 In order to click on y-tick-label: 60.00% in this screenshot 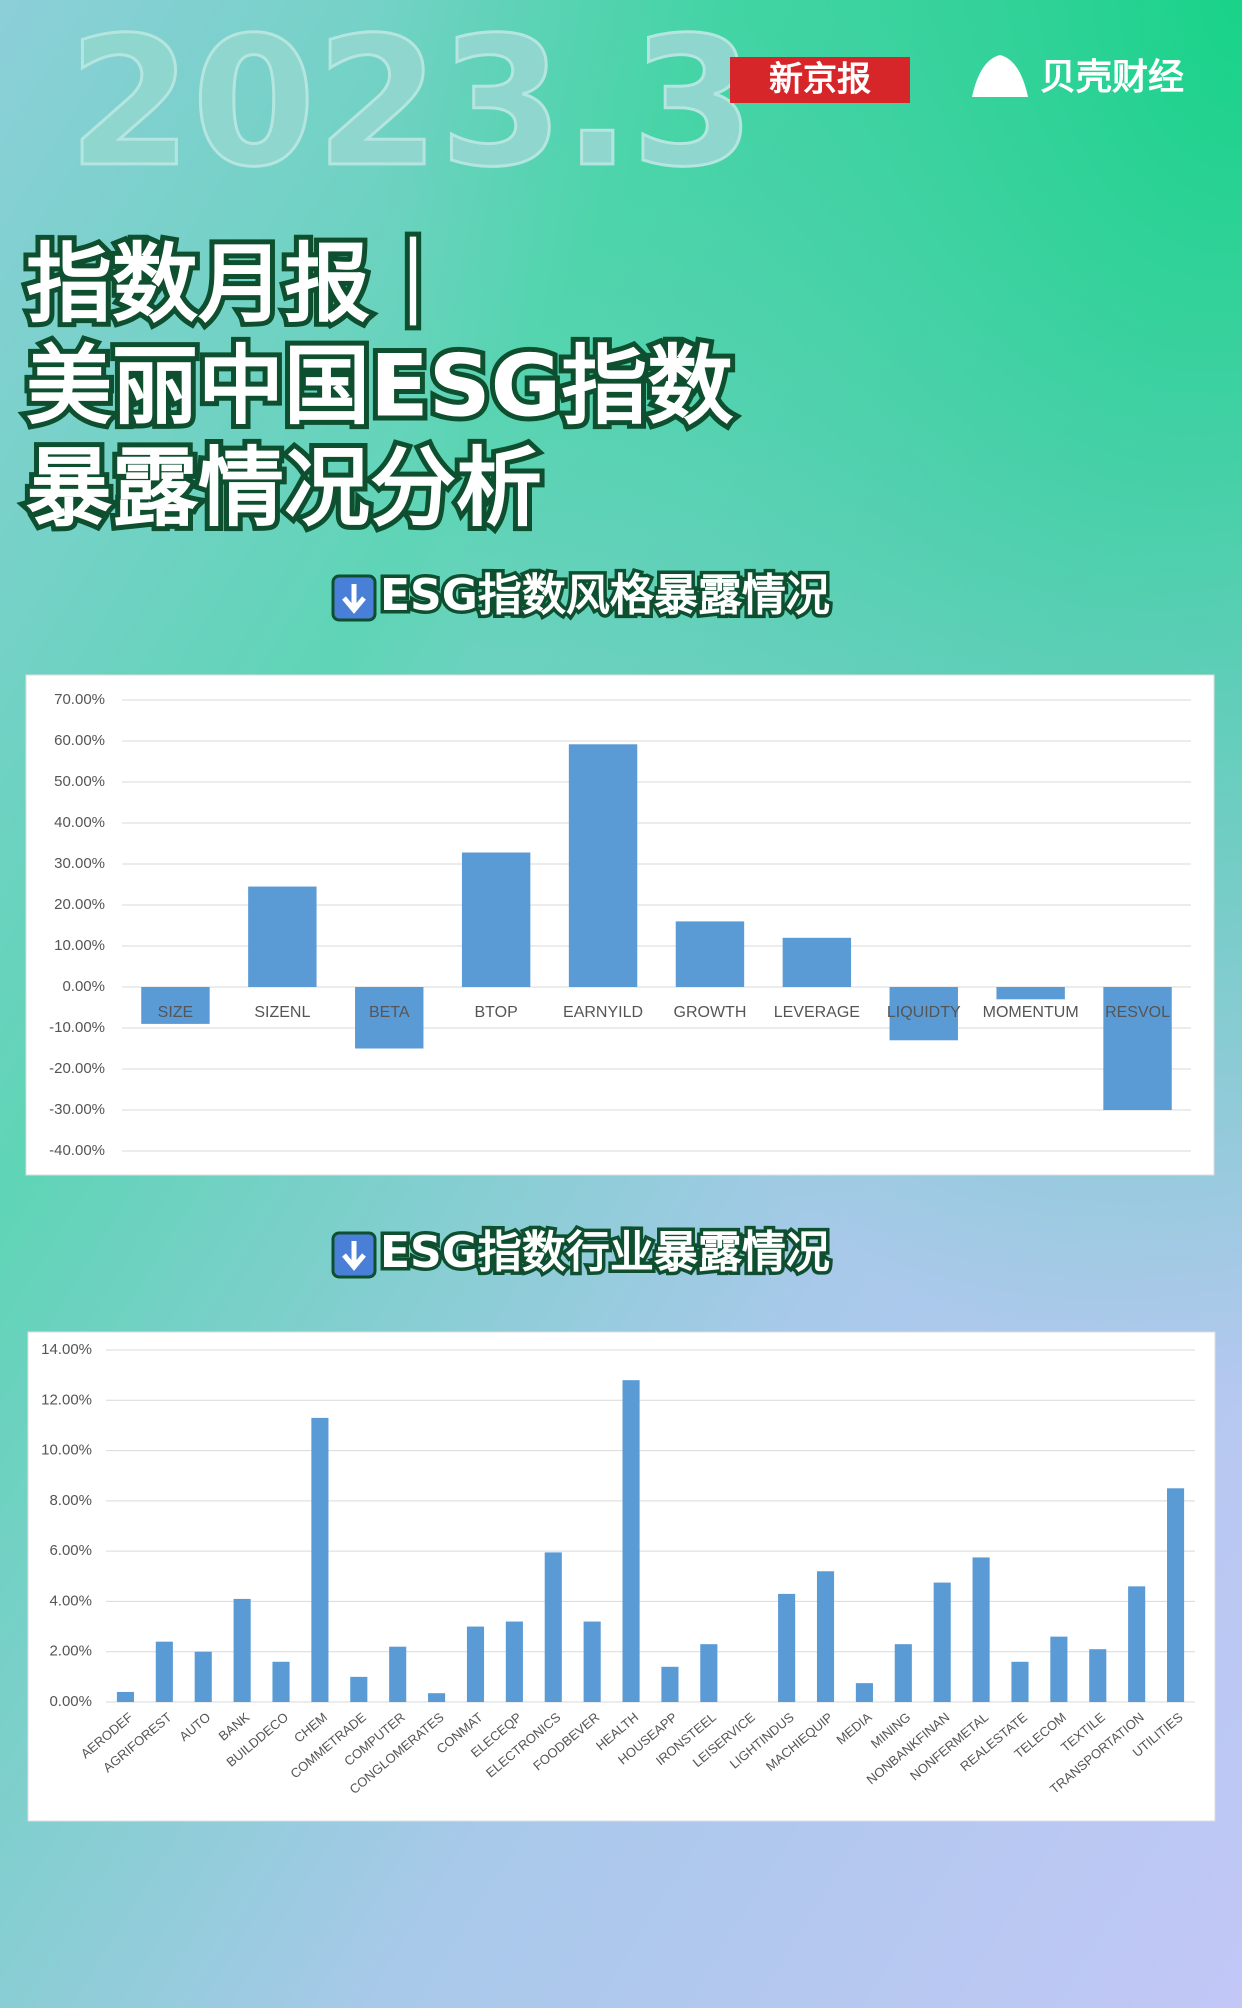, I will do `click(79, 740)`.